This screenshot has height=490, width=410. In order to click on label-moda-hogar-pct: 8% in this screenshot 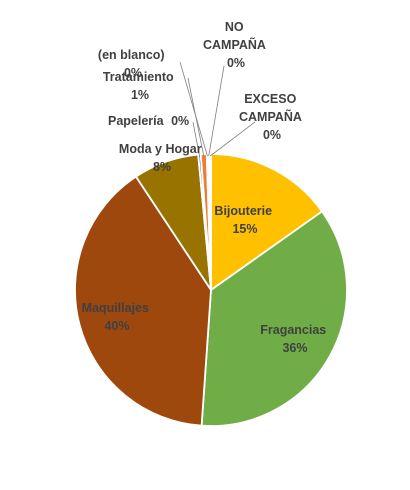, I will do `click(162, 167)`.